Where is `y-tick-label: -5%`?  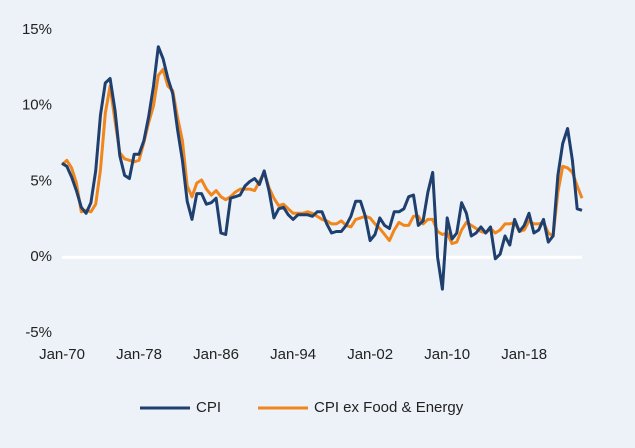 y-tick-label: -5% is located at coordinates (38, 332).